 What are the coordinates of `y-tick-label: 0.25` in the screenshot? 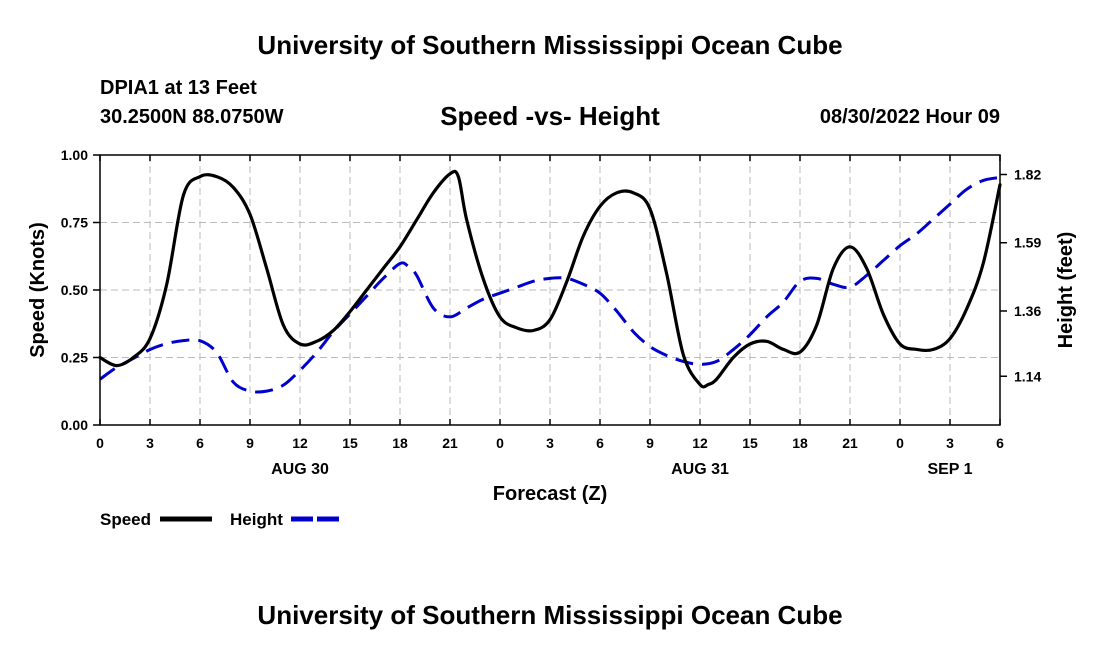 It's located at (74, 358).